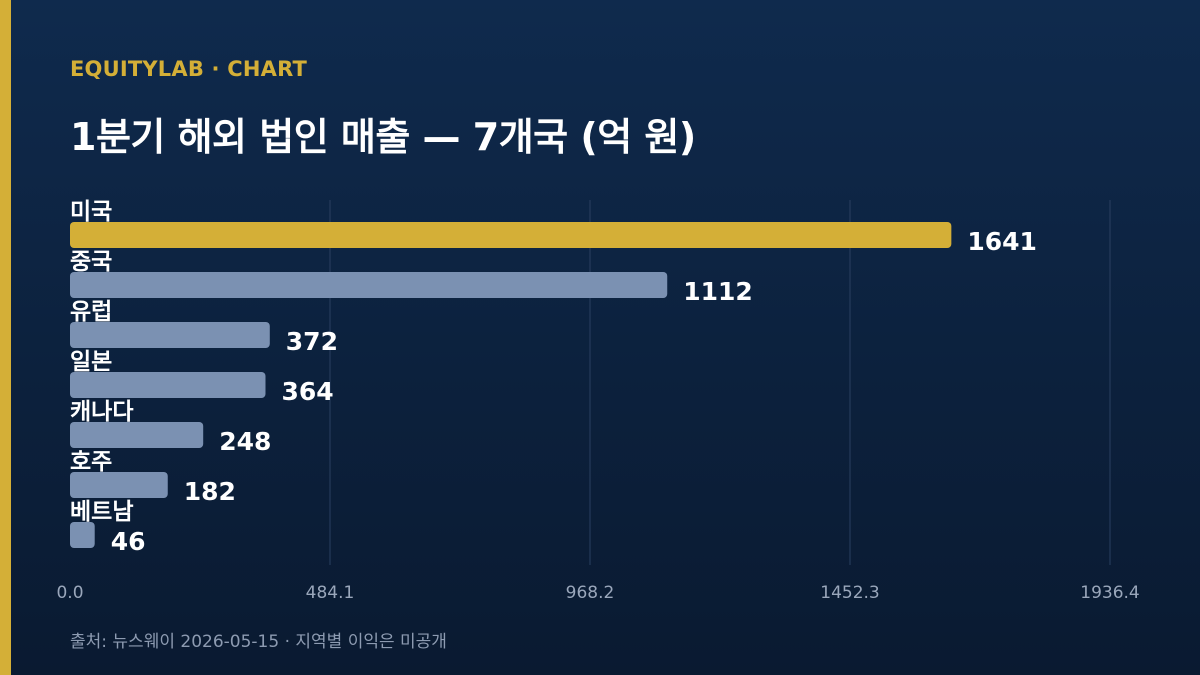  I want to click on x-axis-ticks: 0.0 484.1 968.2 1452.3 1936.4, so click(597, 593).